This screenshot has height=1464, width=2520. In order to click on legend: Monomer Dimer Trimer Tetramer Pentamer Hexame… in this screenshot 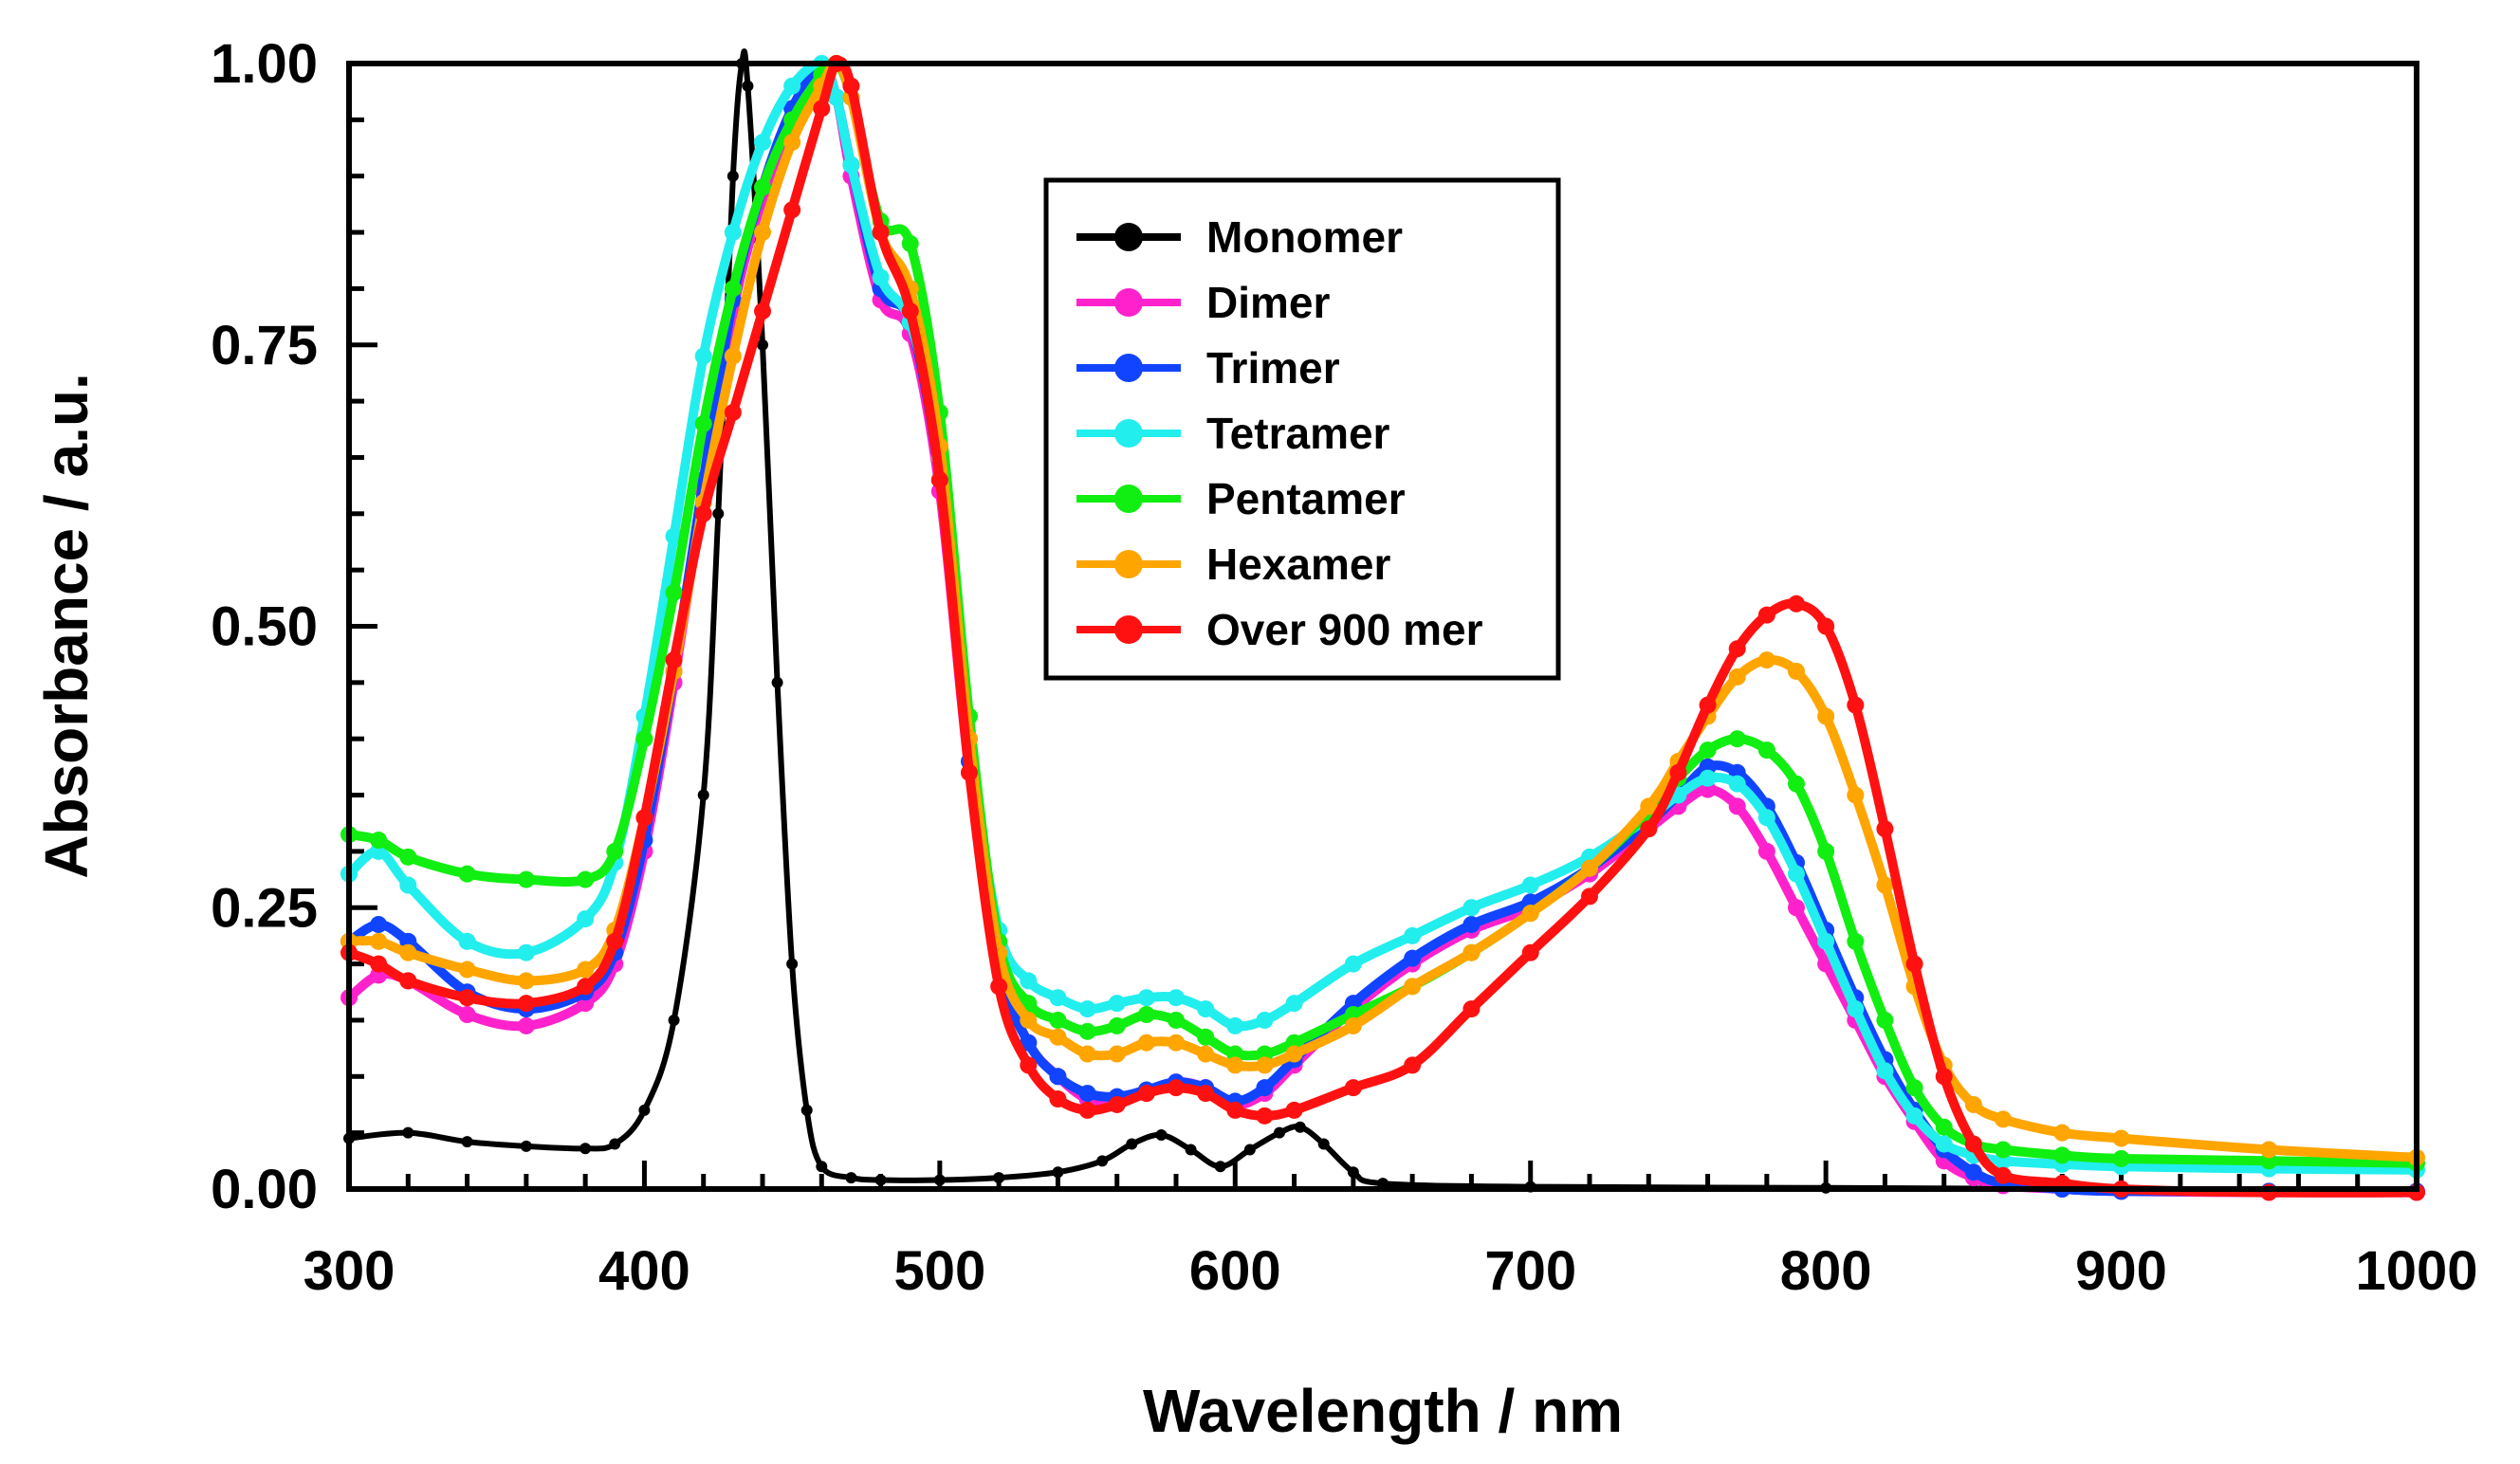, I will do `click(1302, 429)`.